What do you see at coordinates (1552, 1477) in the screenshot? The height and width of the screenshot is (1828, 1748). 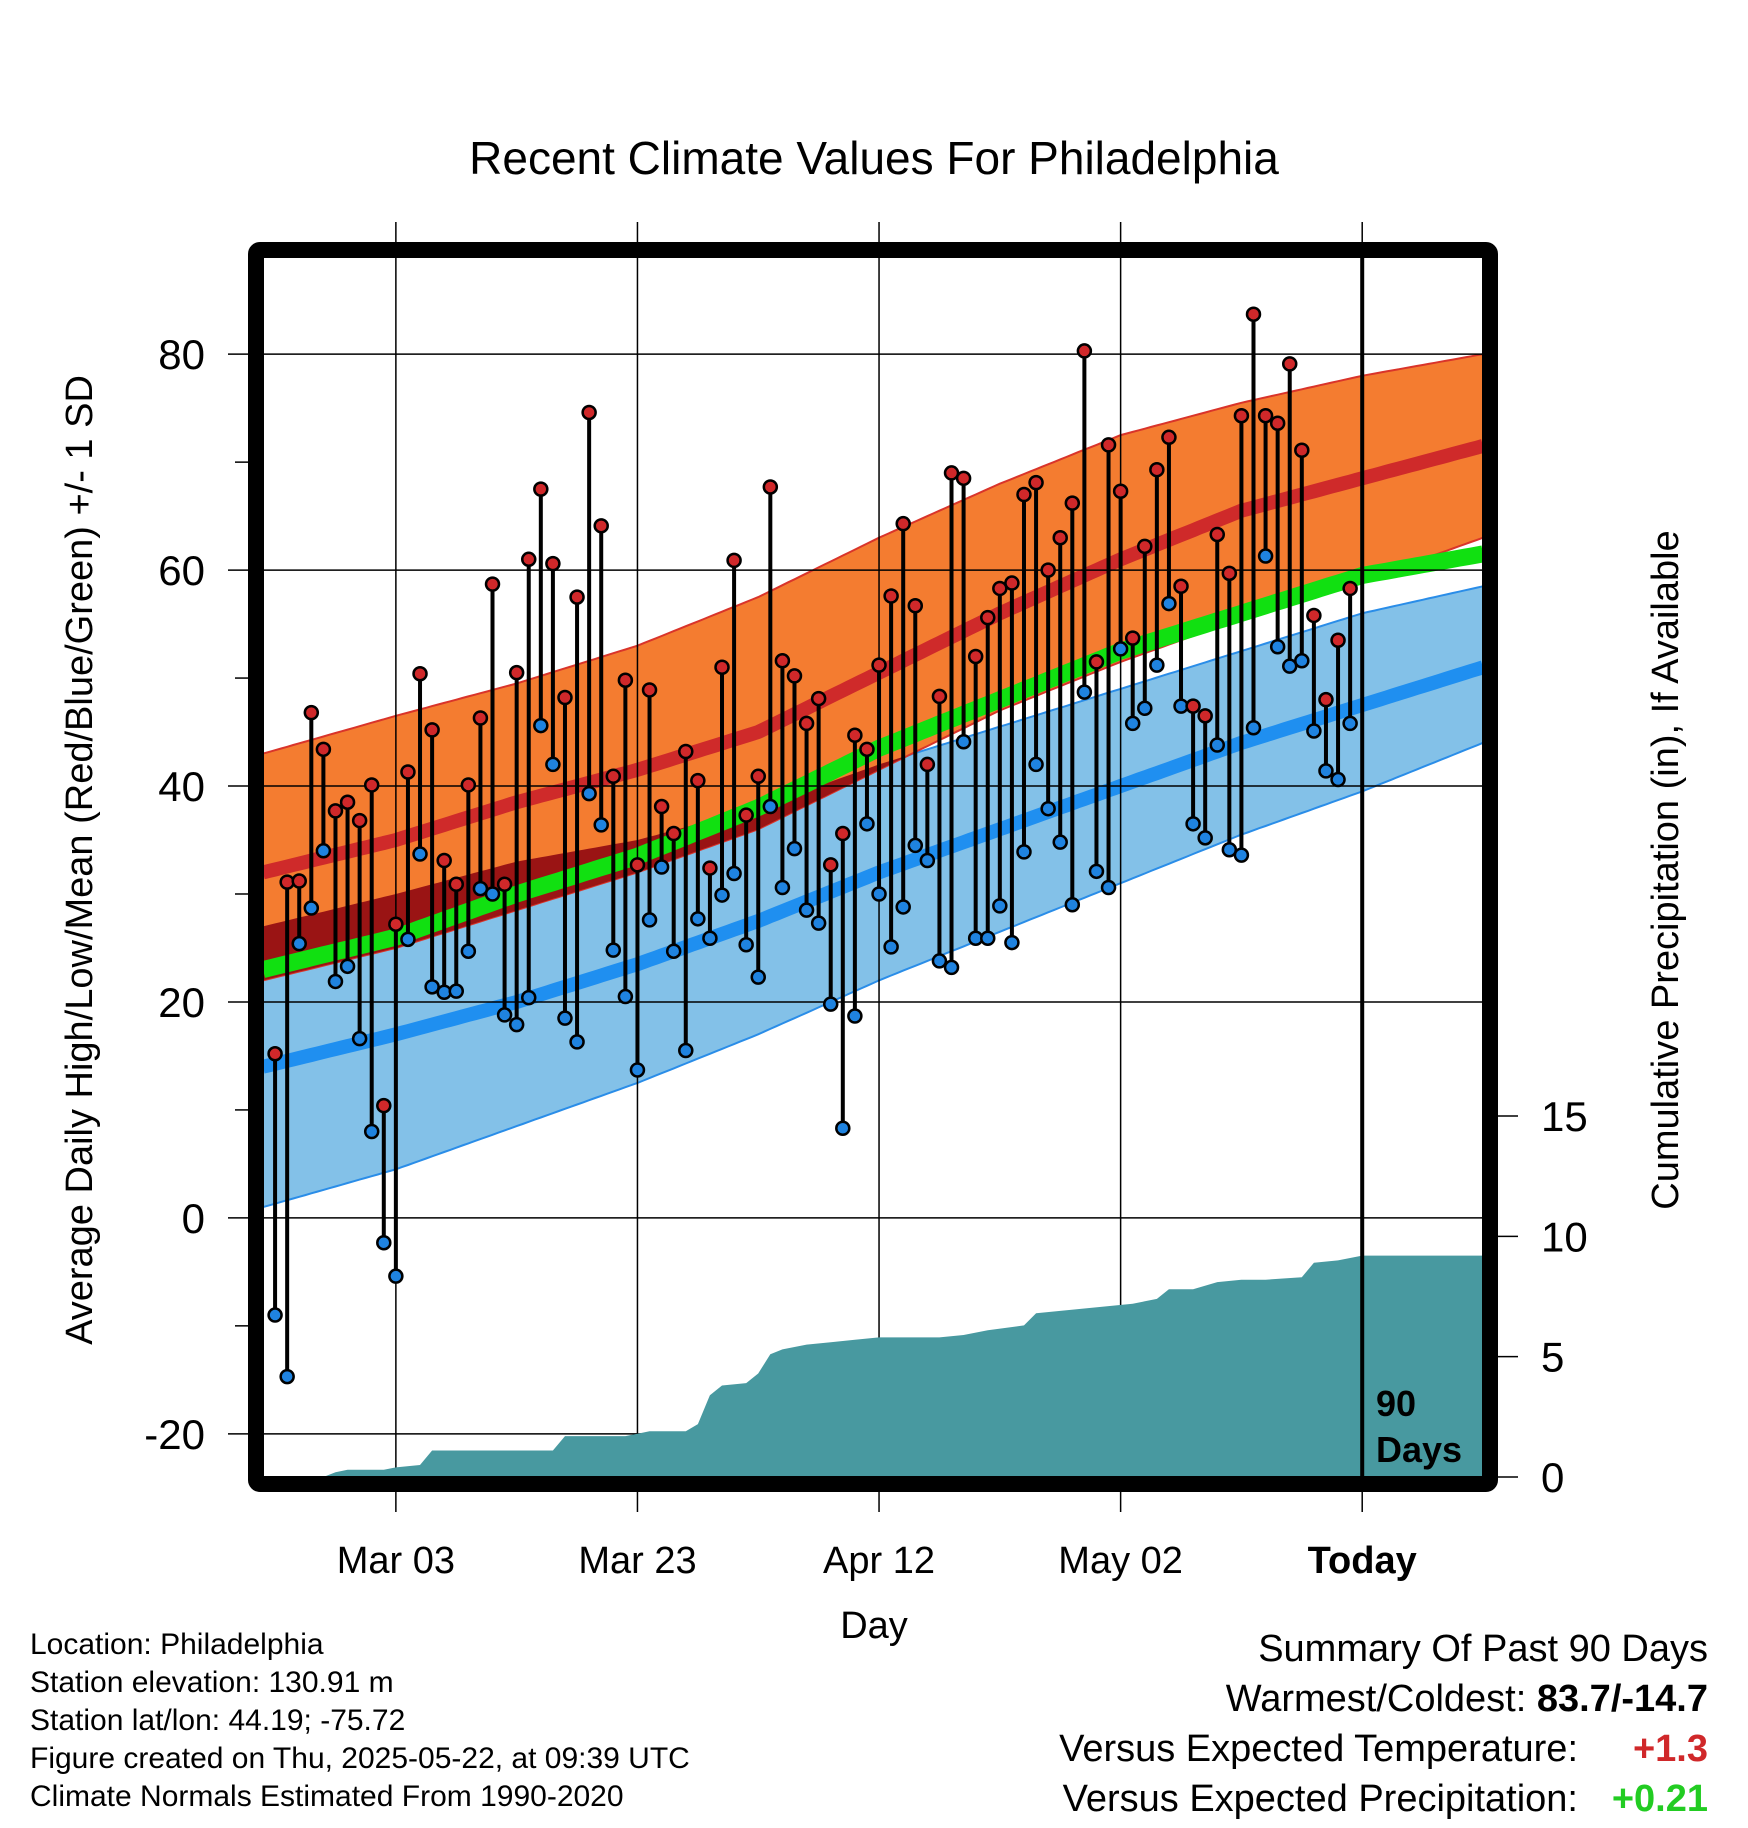 I see `y2-tick-label: 0` at bounding box center [1552, 1477].